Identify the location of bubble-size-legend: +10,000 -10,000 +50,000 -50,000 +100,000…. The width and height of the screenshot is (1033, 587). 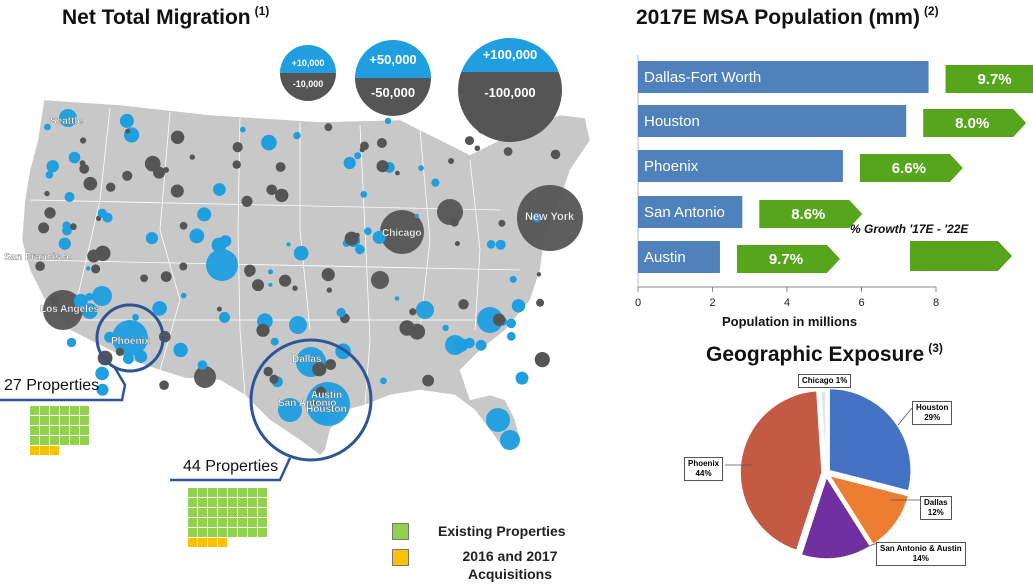
(421, 90).